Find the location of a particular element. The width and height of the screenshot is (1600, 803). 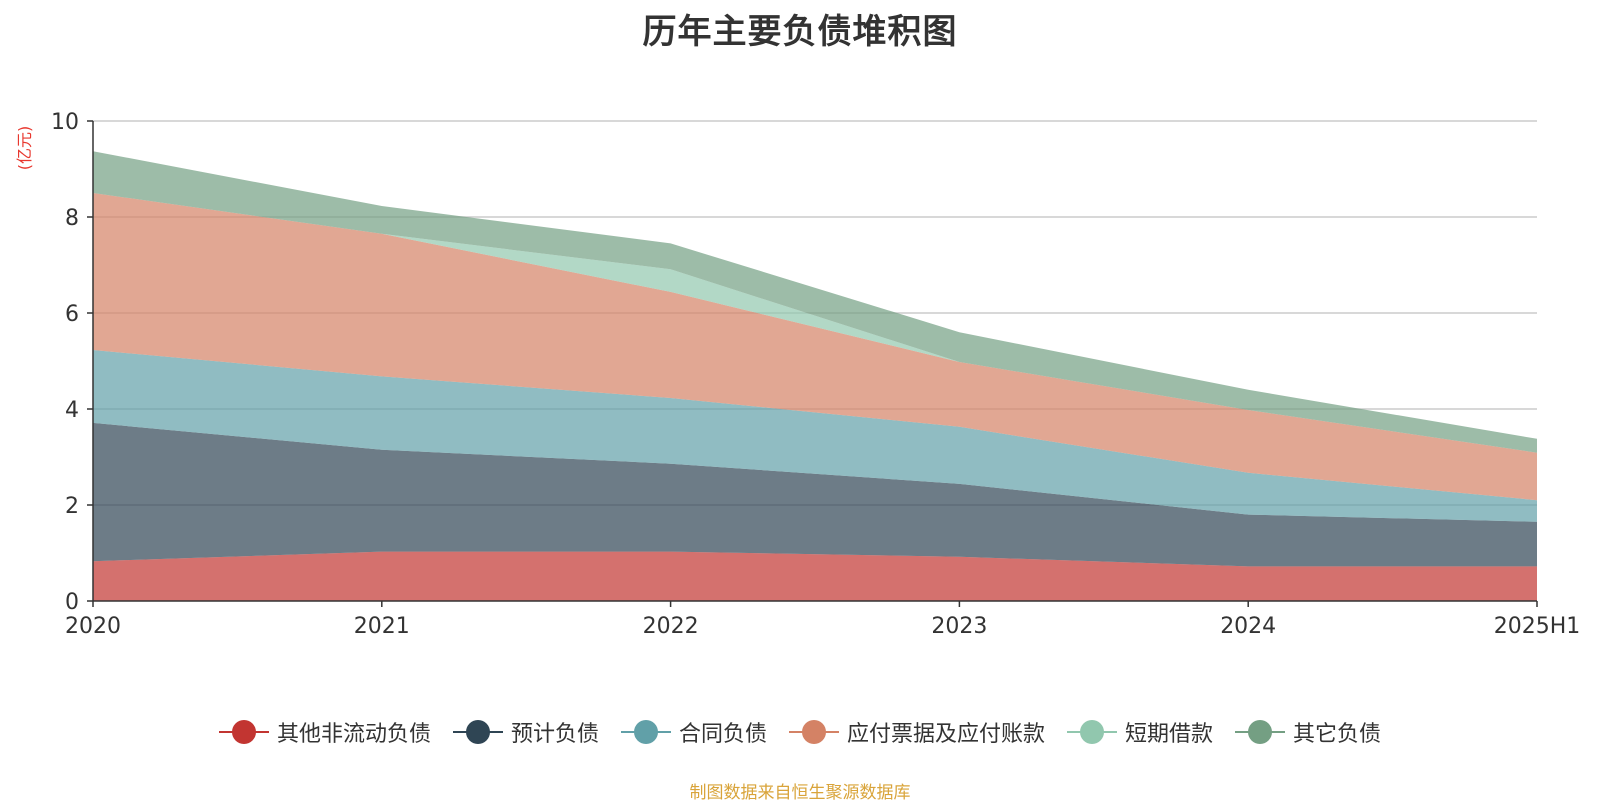

y-tick-label: 8 is located at coordinates (72, 218).